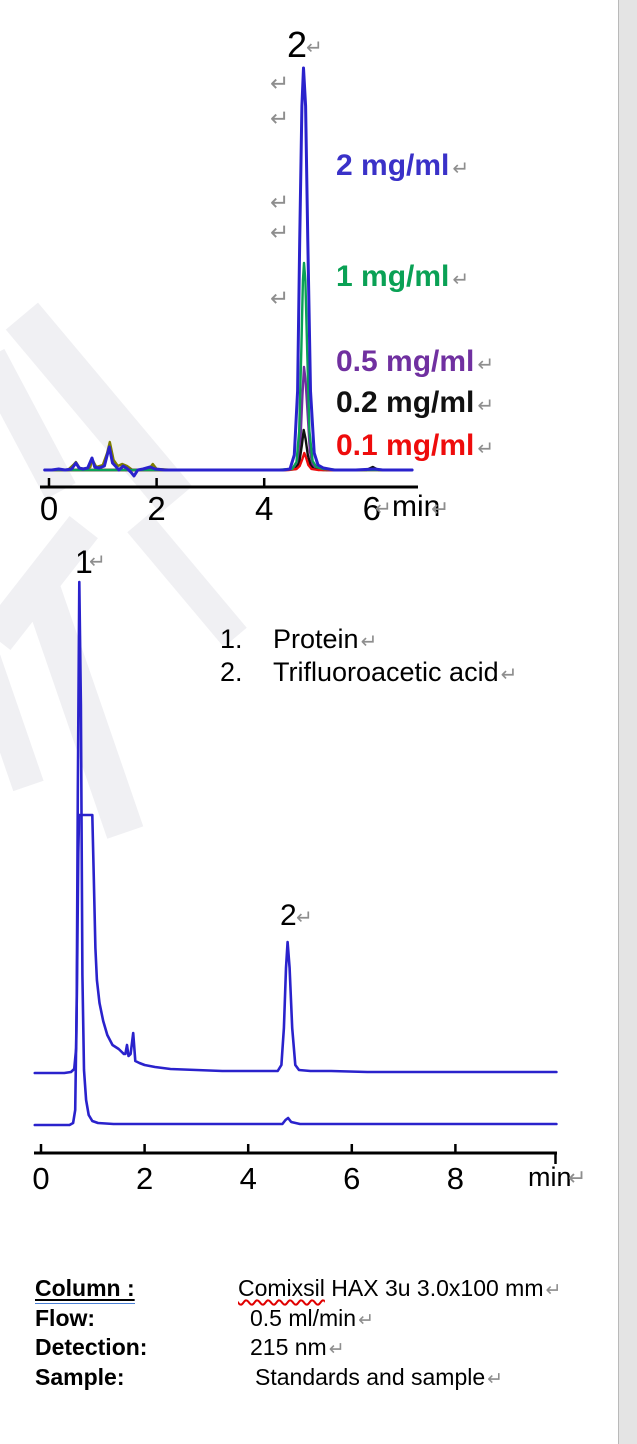 This screenshot has width=637, height=1444. Describe the element at coordinates (297, 44) in the screenshot. I see `top-peak-2-label: 2` at that location.